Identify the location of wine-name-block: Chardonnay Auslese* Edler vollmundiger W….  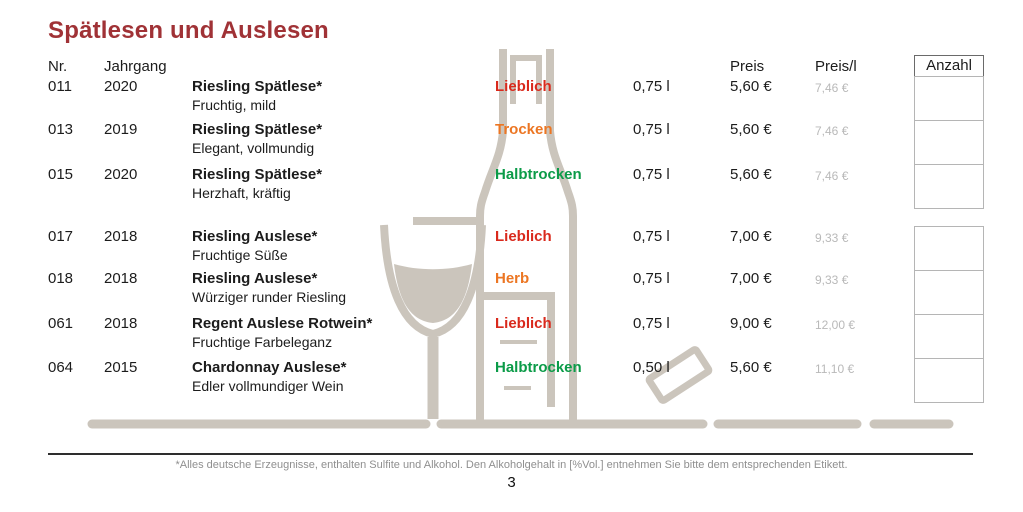
(269, 376).